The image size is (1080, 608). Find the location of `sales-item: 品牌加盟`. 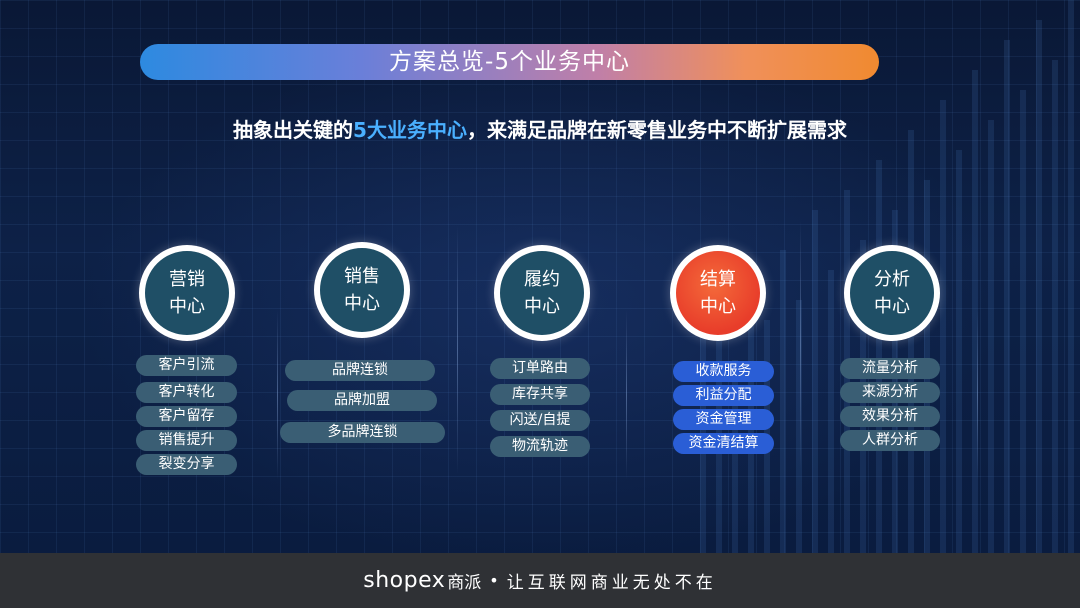

sales-item: 品牌加盟 is located at coordinates (362, 400).